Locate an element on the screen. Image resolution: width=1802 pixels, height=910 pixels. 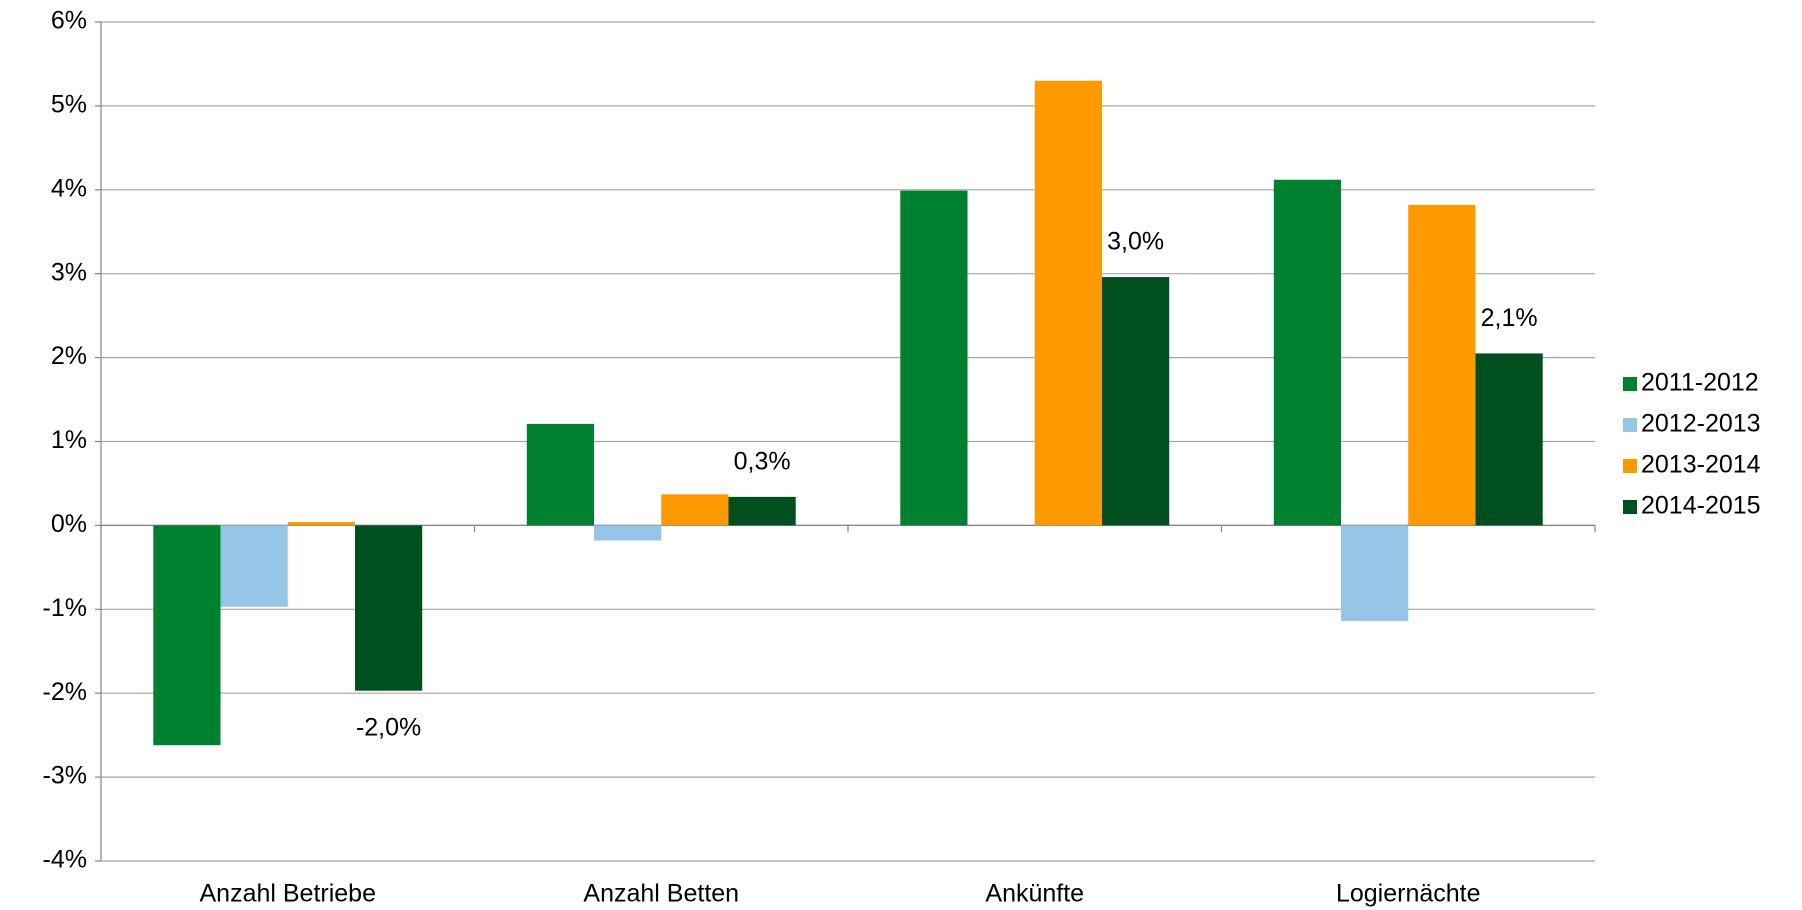
legend-label: 2013-2014 is located at coordinates (1701, 465).